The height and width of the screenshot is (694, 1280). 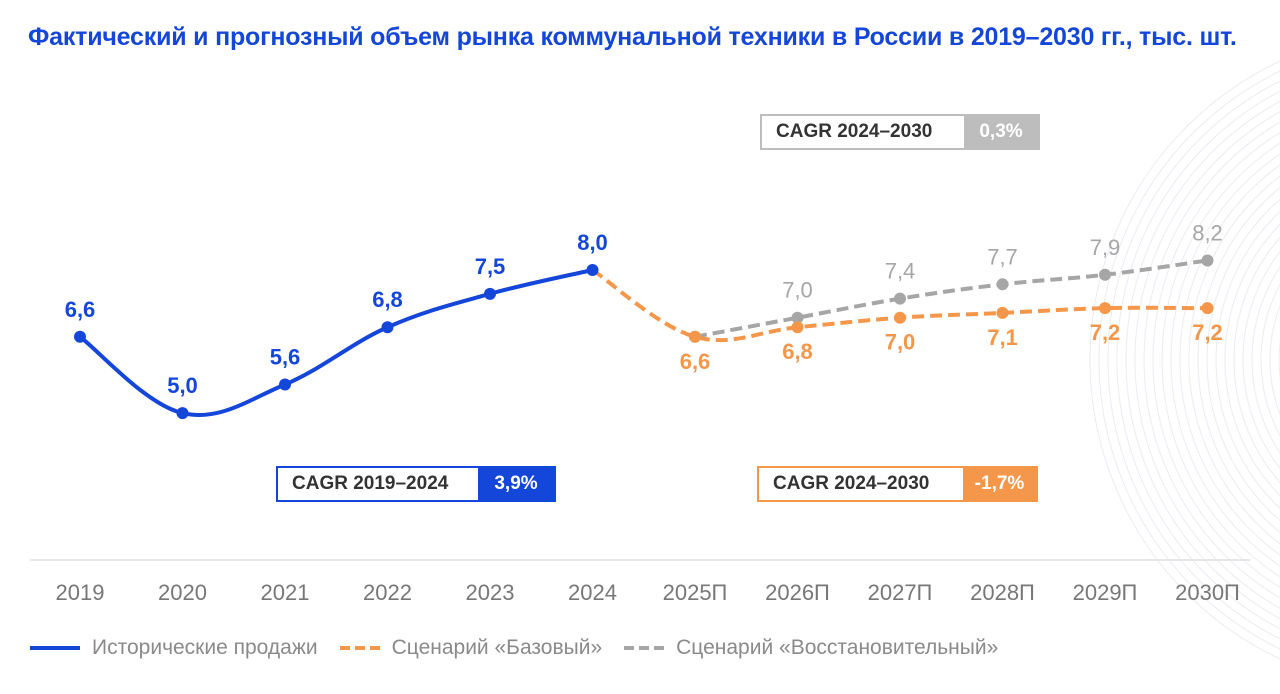 I want to click on series-line-historical, so click(x=335, y=342).